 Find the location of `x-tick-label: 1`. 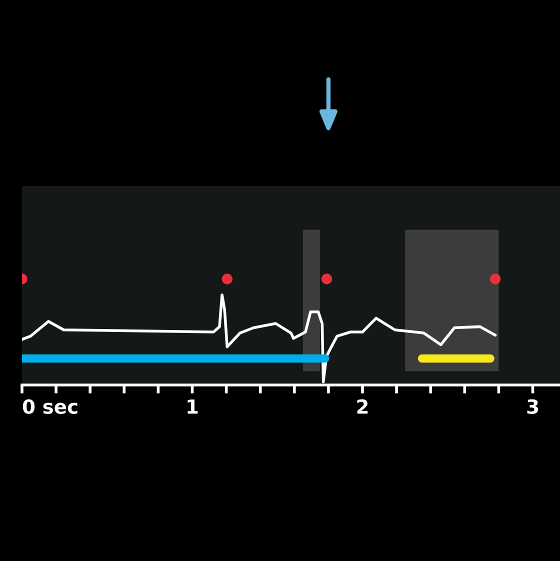

x-tick-label: 1 is located at coordinates (193, 406).